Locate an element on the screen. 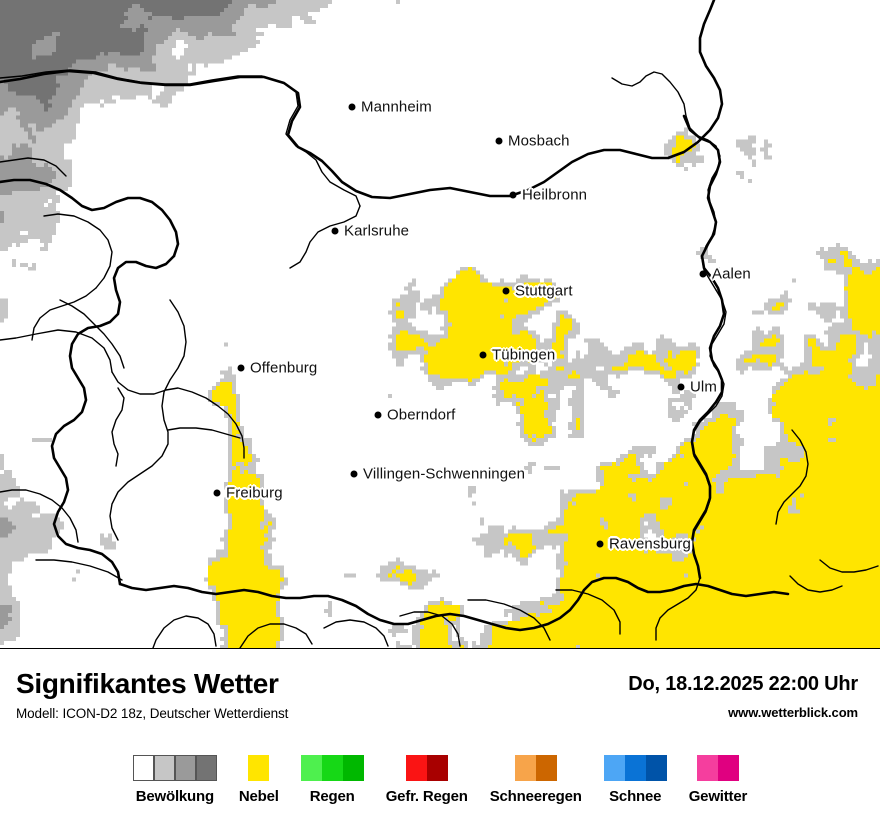  city-label: Mosbach is located at coordinates (539, 141).